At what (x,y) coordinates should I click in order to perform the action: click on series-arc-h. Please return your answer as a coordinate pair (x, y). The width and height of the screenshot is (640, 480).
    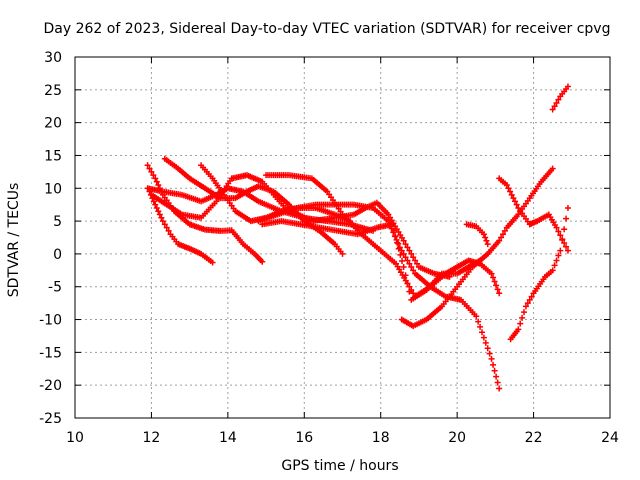
    Looking at the image, I should click on (383, 236).